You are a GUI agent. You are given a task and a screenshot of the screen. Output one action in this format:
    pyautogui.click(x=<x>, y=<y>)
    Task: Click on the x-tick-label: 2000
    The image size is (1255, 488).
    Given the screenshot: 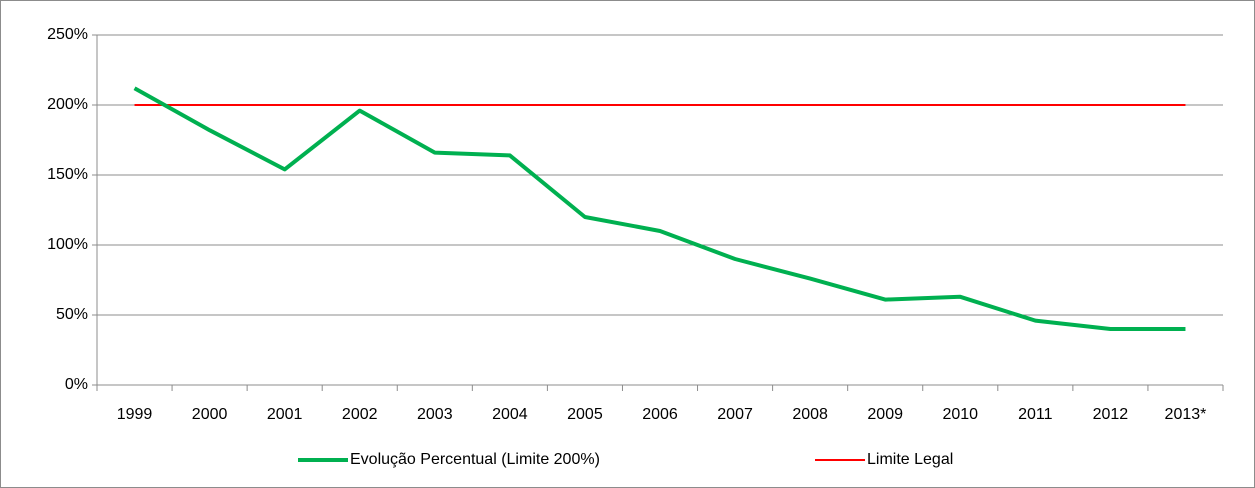 What is the action you would take?
    pyautogui.click(x=210, y=414)
    